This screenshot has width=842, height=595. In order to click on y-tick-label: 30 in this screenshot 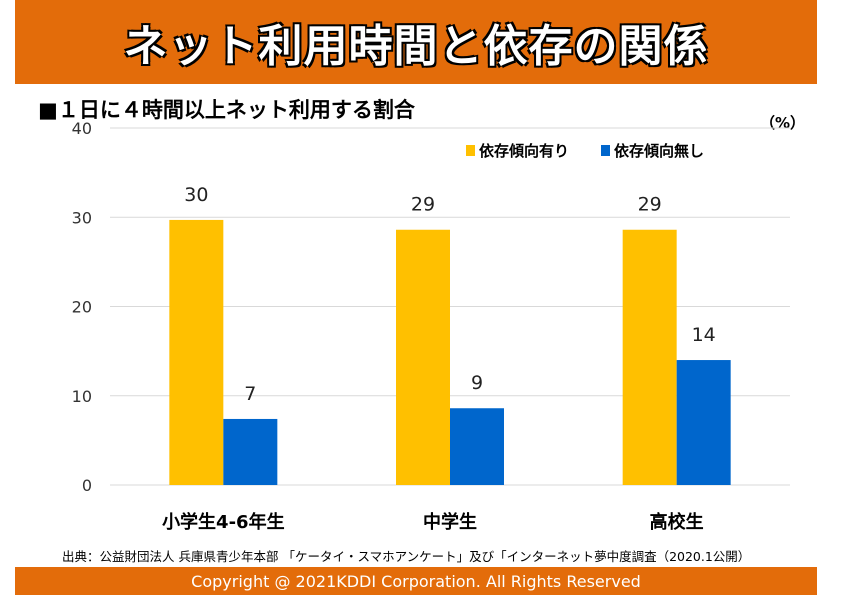, I will do `click(82, 217)`.